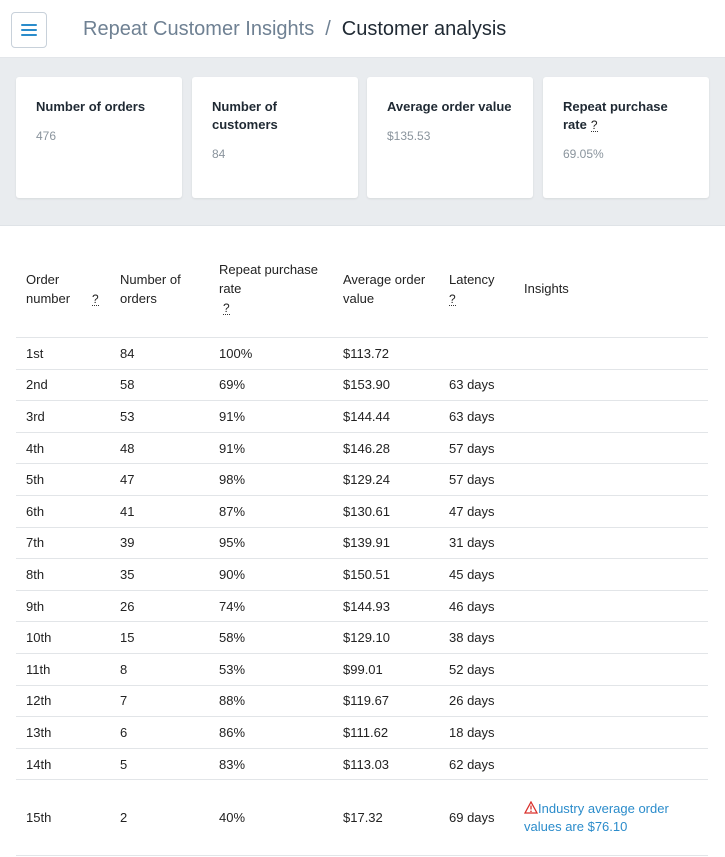 The image size is (725, 857). Describe the element at coordinates (476, 701) in the screenshot. I see `latency-cell: 26 days` at that location.